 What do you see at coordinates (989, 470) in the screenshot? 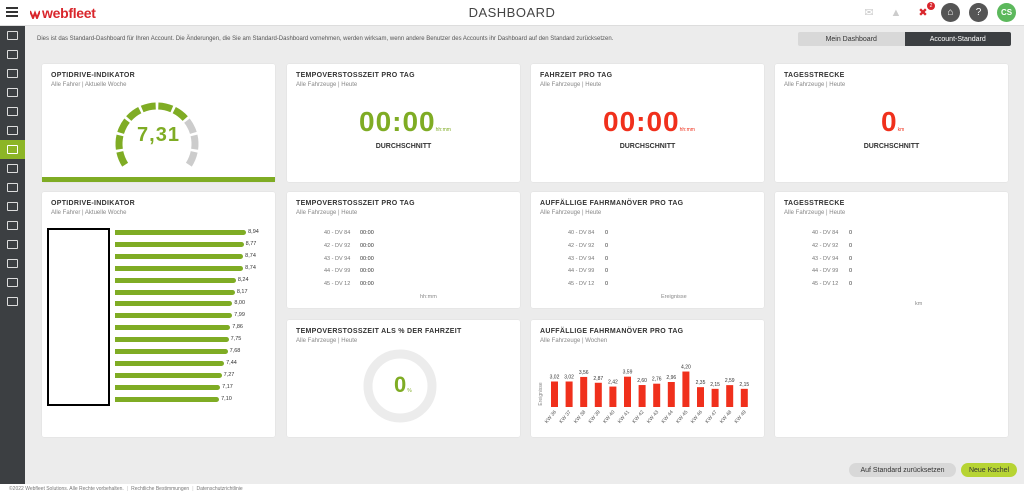
I see `new-tile-button: Neue Kachel` at bounding box center [989, 470].